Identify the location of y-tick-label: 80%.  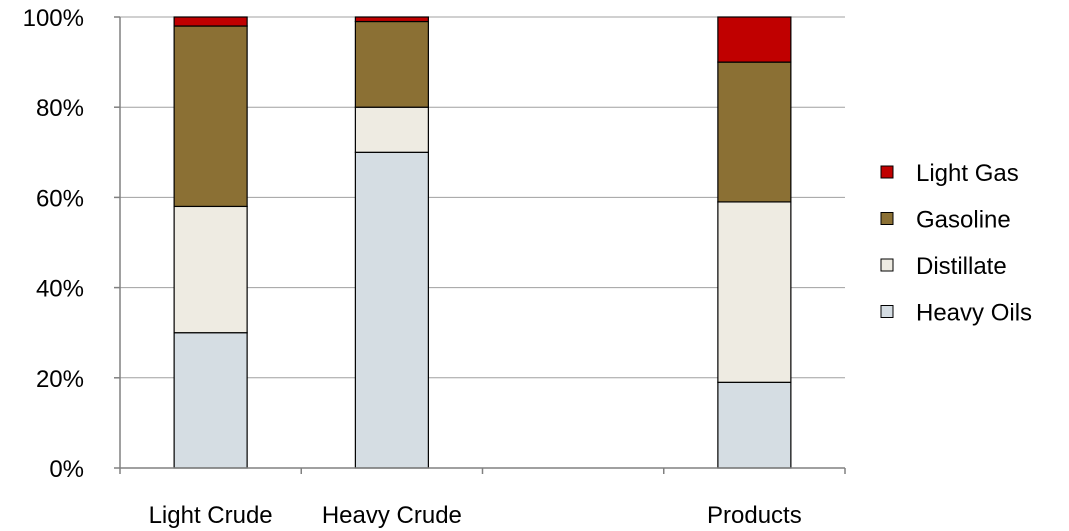
(60, 108).